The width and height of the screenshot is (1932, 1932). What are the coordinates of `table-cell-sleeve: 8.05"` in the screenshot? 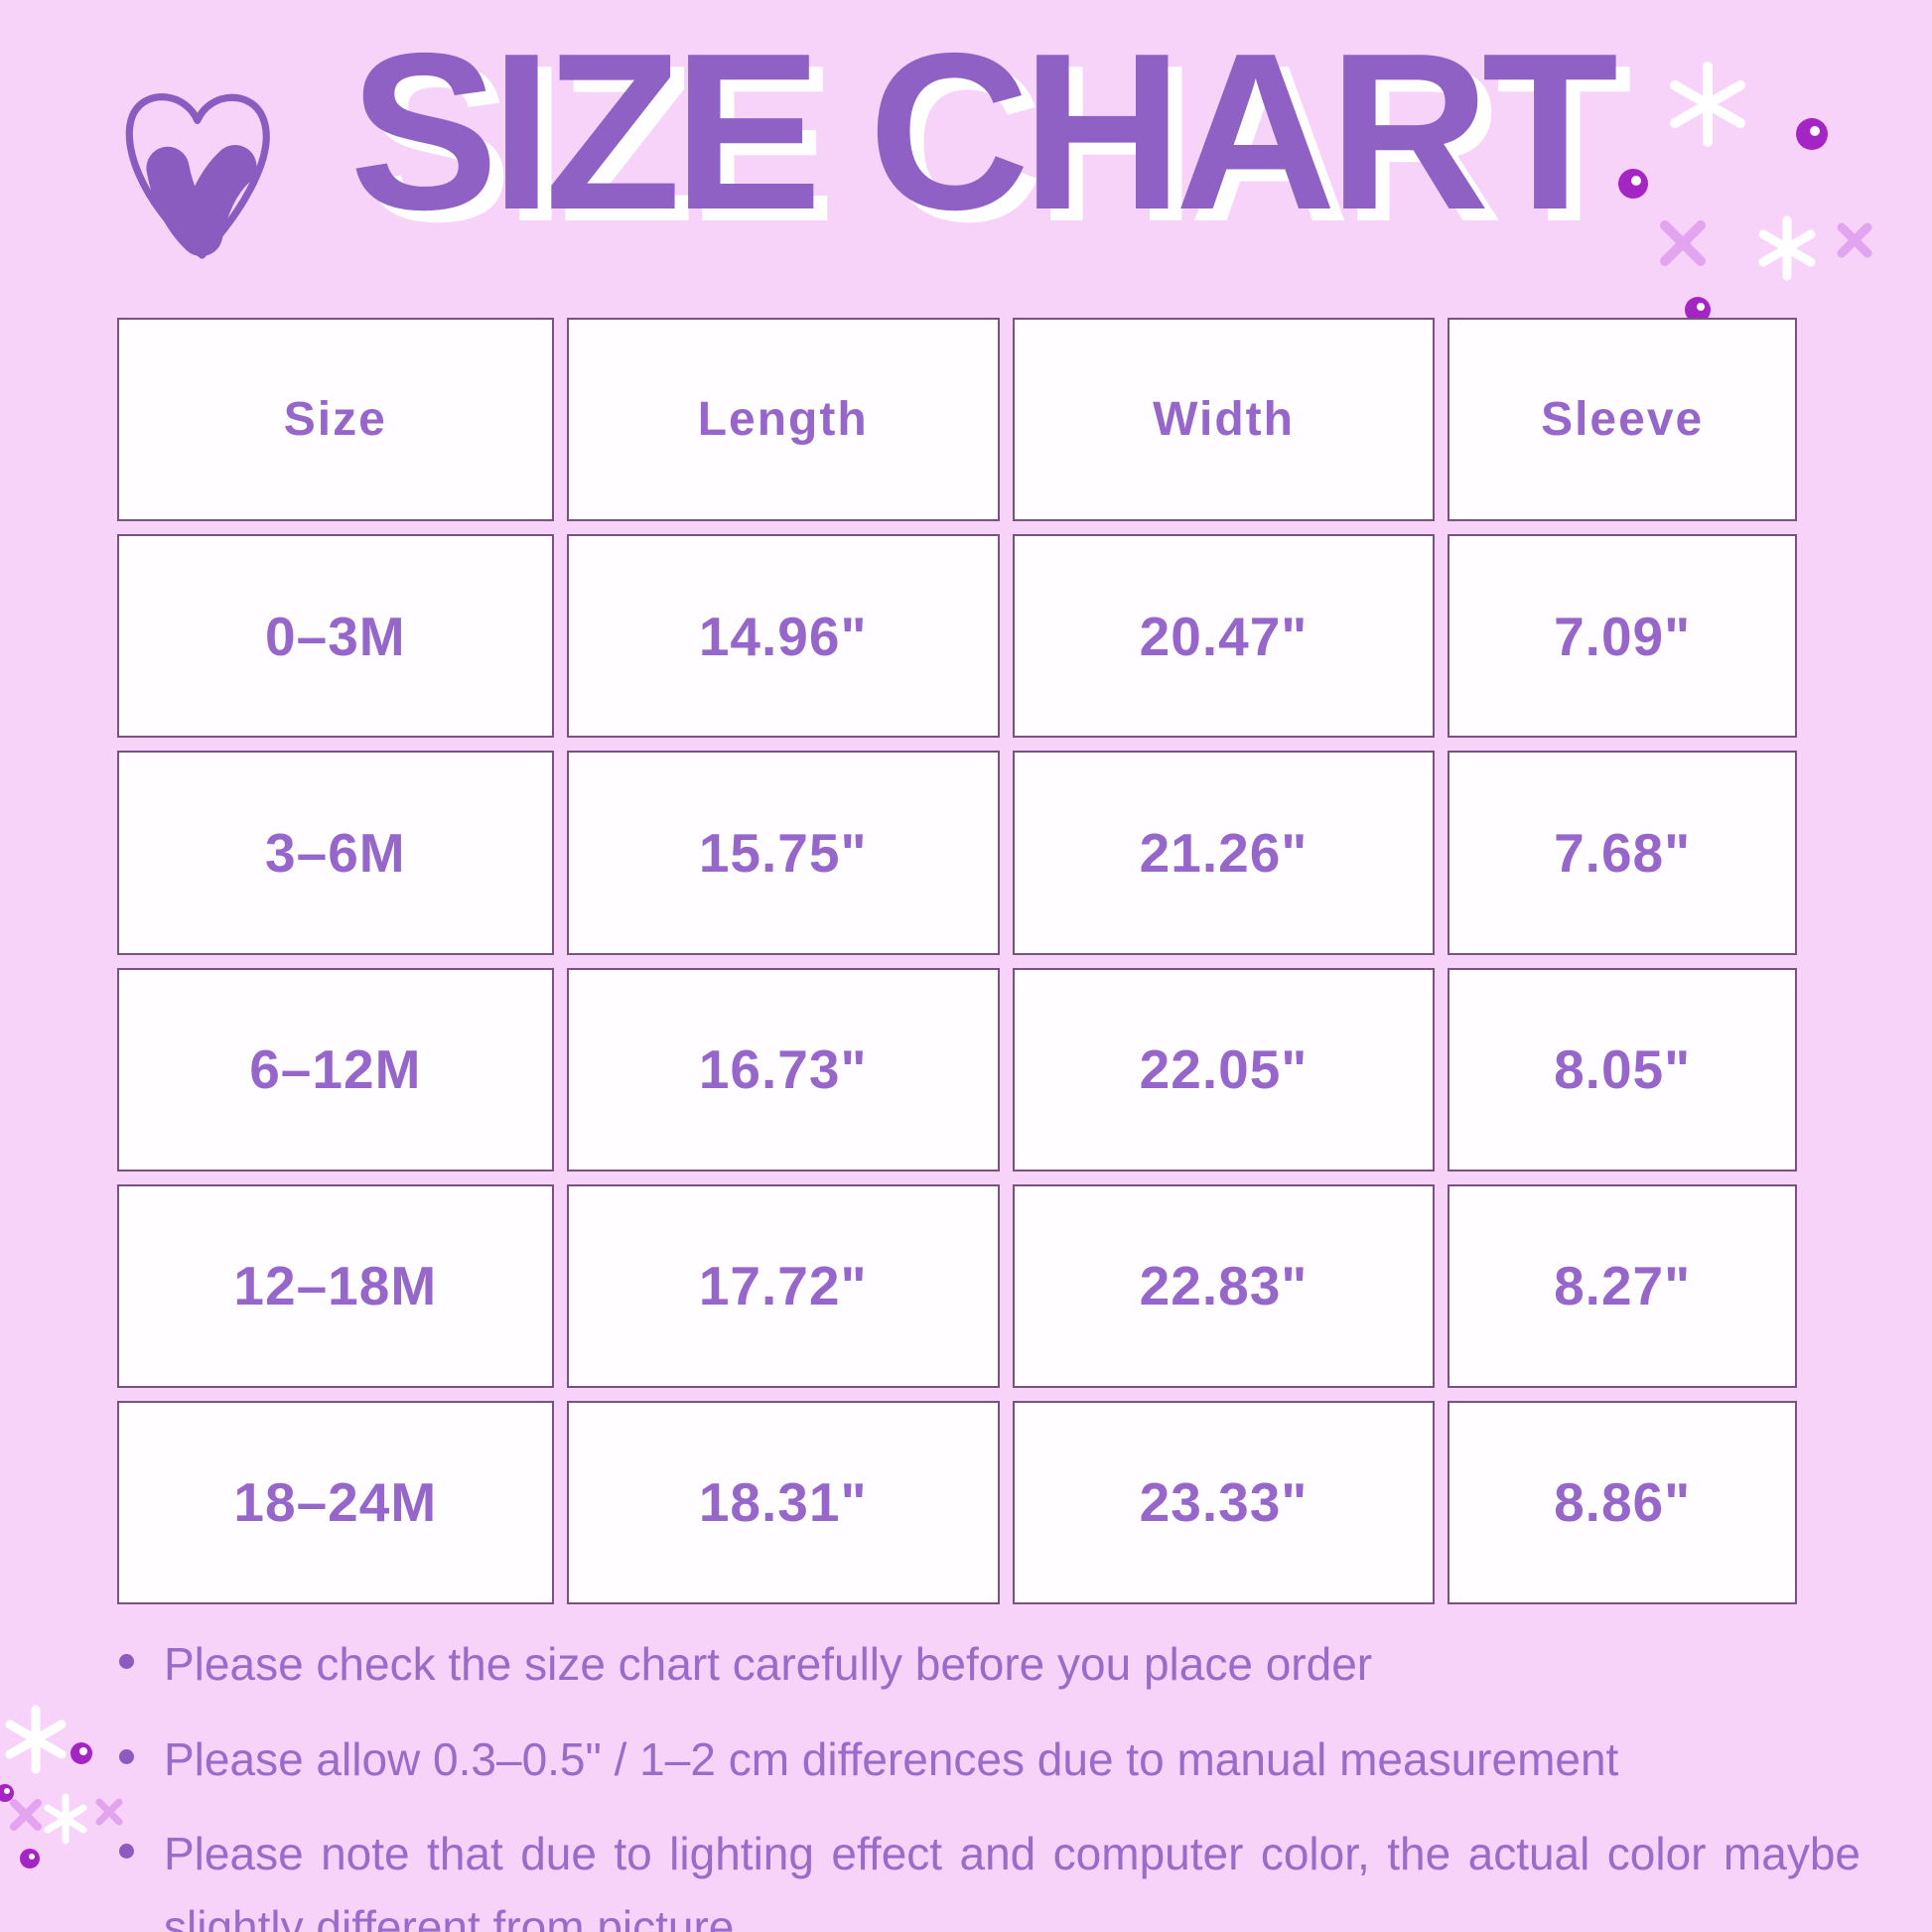 It's located at (1623, 1069).